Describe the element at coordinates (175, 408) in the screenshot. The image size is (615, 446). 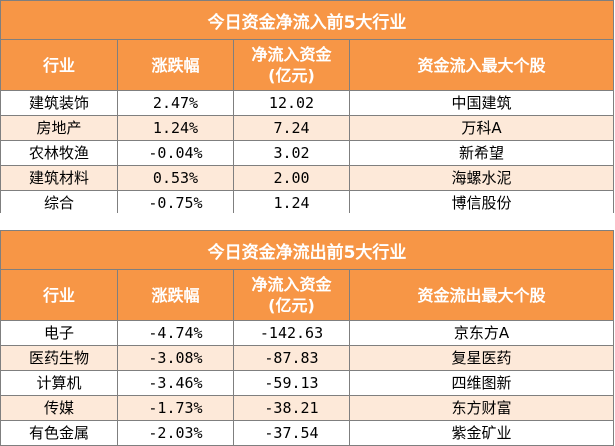
I see `change-cell: -1.73%` at that location.